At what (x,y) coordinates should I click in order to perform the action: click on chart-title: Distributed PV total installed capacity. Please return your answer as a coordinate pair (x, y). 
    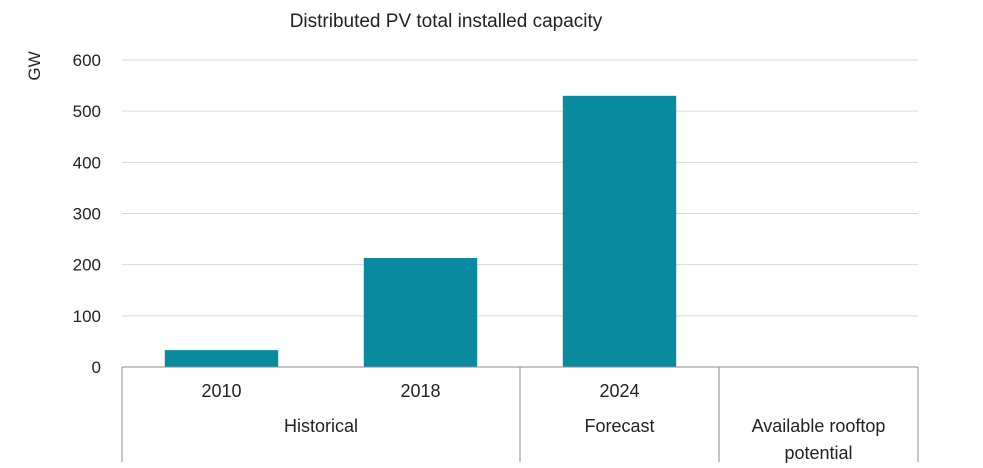
    Looking at the image, I should click on (446, 21).